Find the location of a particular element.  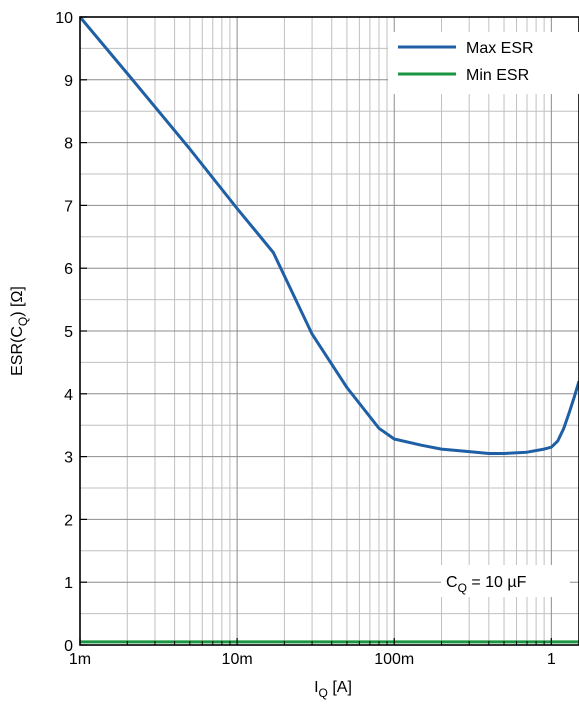

x-axis-title: IQ [A] is located at coordinates (333, 689).